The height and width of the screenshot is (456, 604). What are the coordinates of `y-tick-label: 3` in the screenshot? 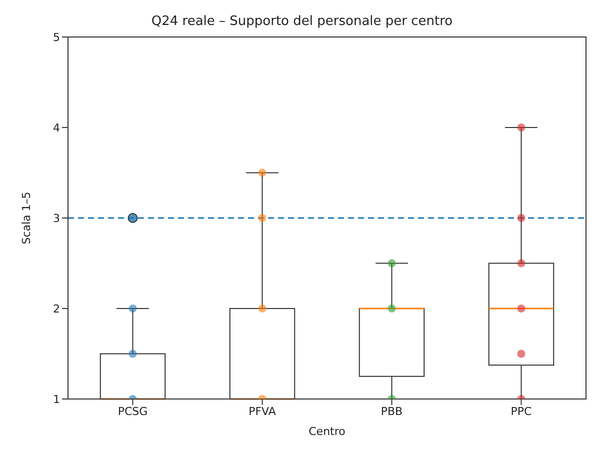 It's located at (56, 218).